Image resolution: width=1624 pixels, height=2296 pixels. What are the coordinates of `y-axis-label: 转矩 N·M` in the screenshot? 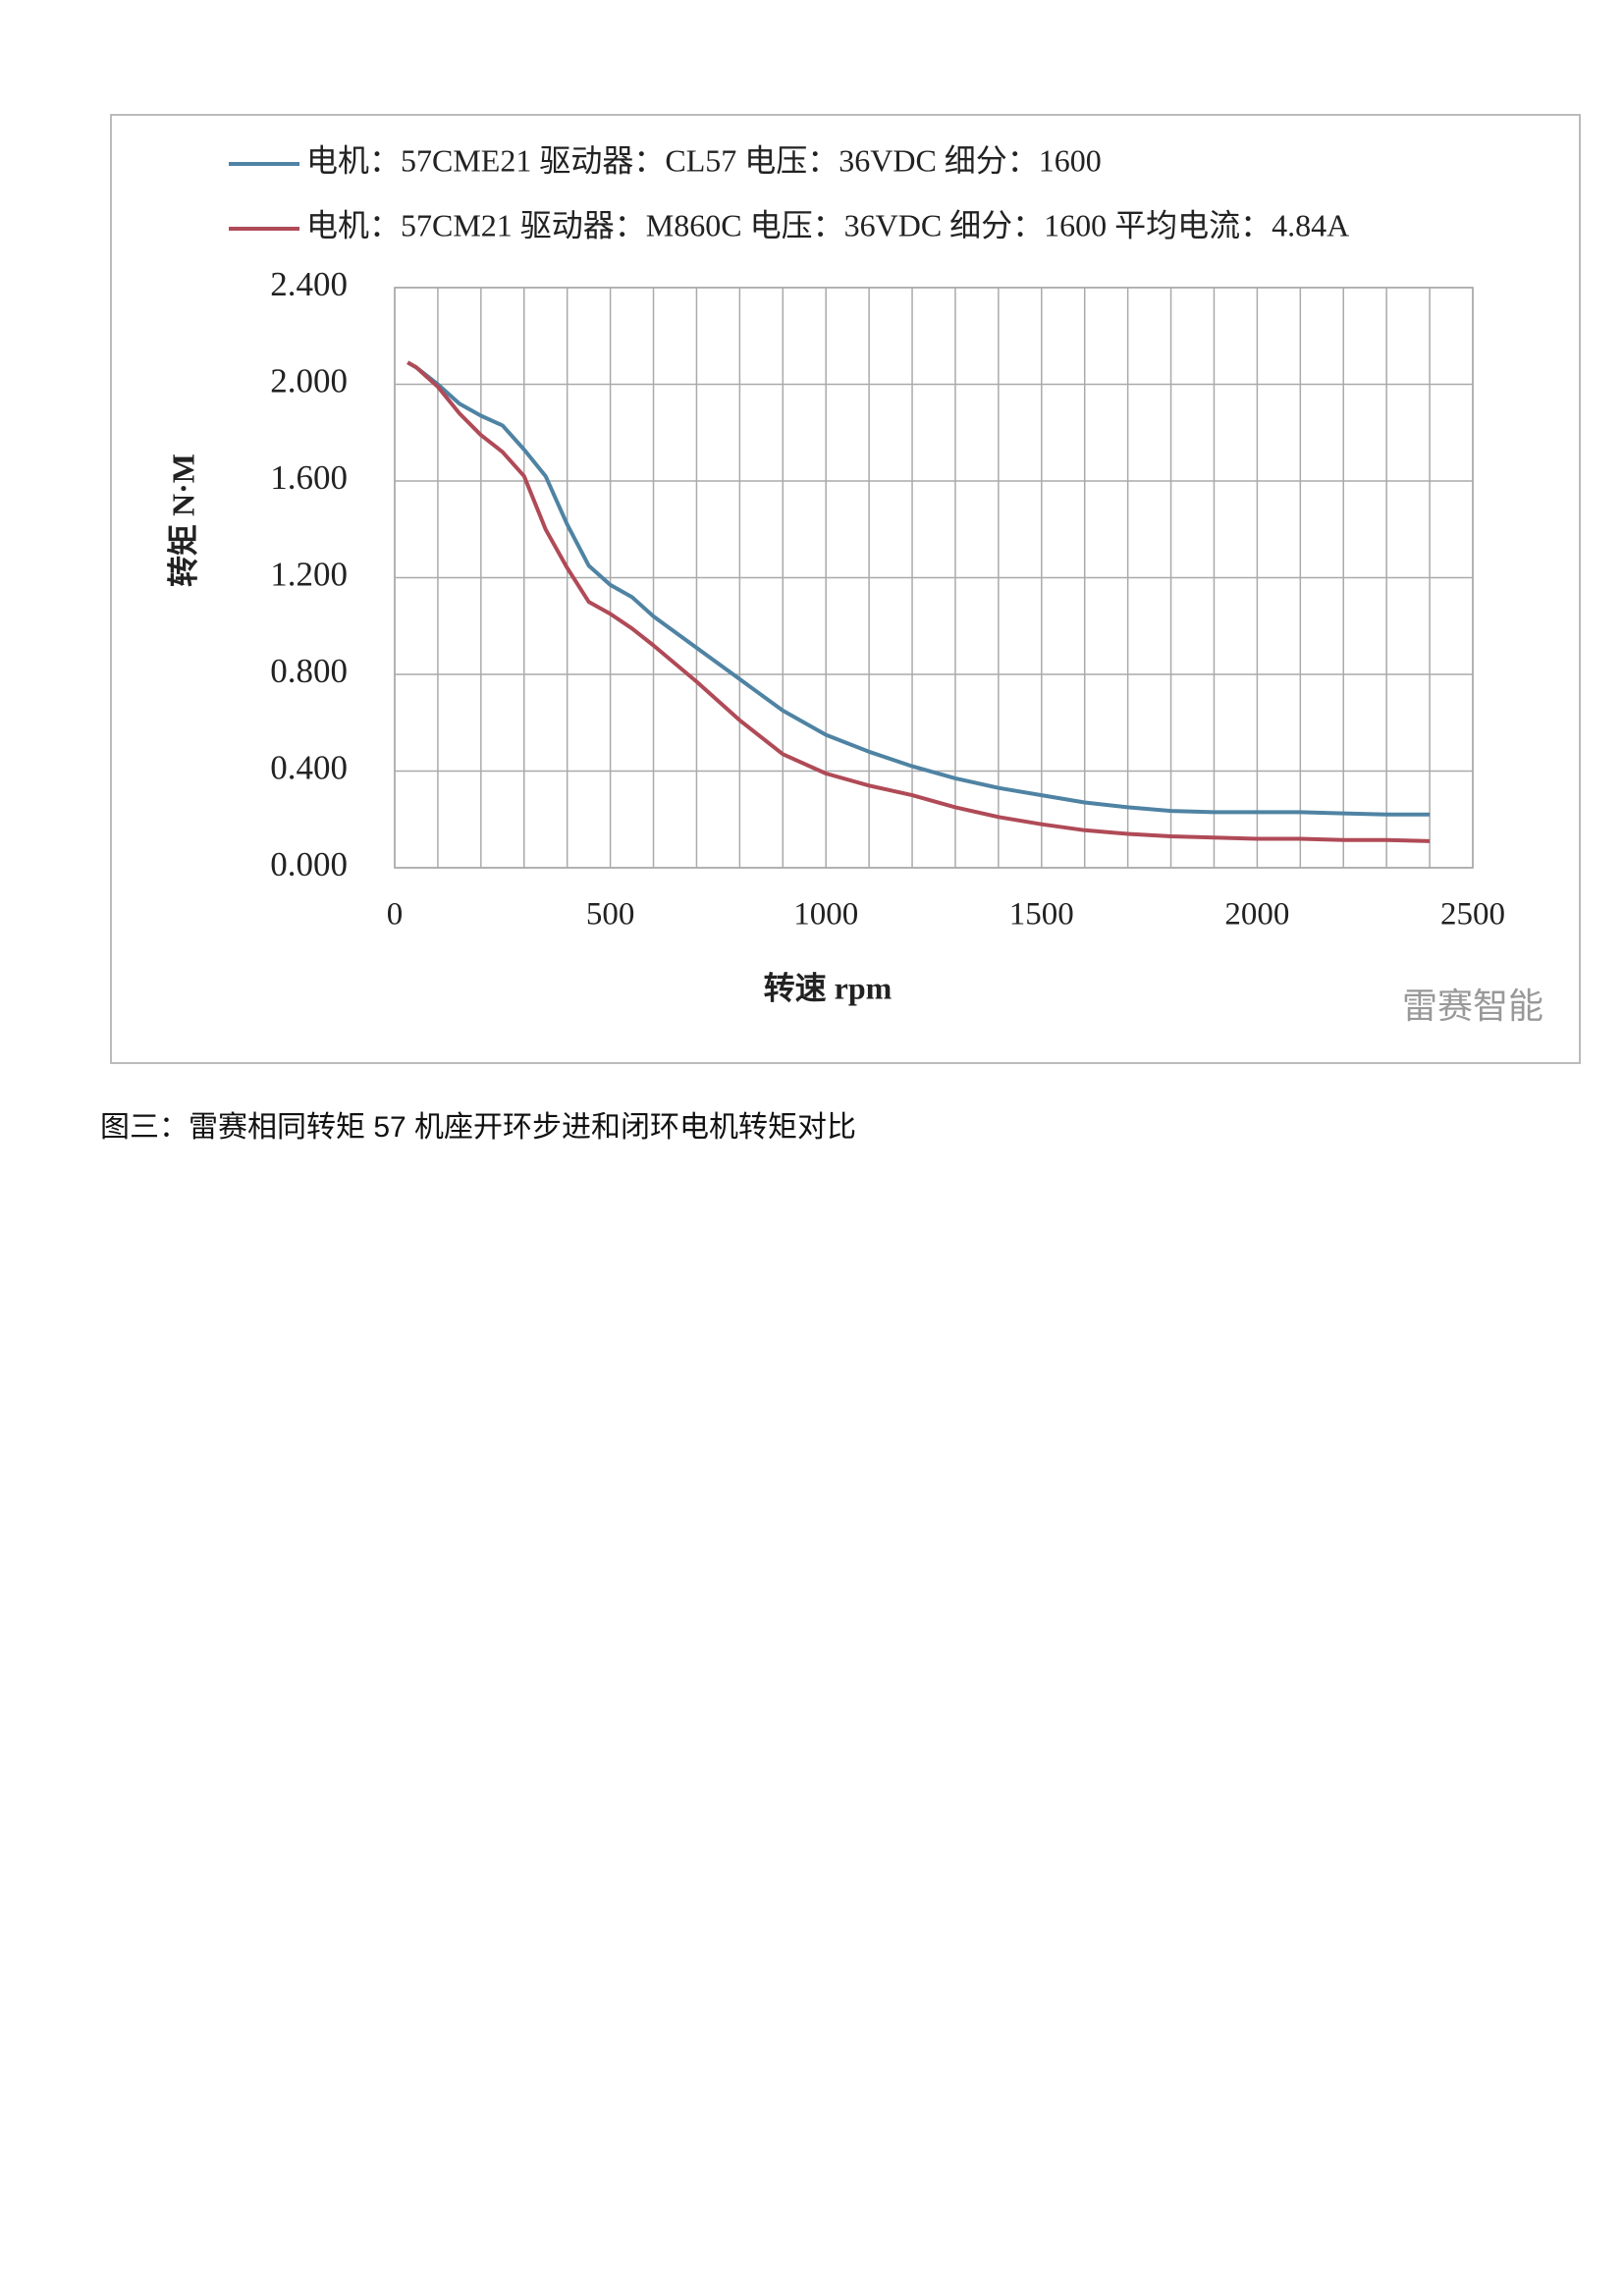 It's located at (182, 520).